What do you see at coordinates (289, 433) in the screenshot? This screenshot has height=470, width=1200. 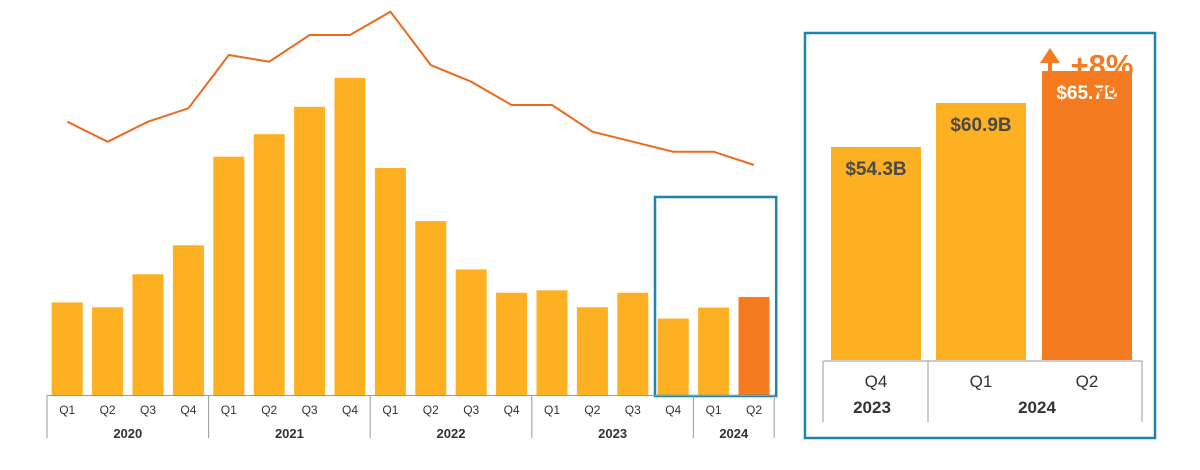 I see `year-label: 2021` at bounding box center [289, 433].